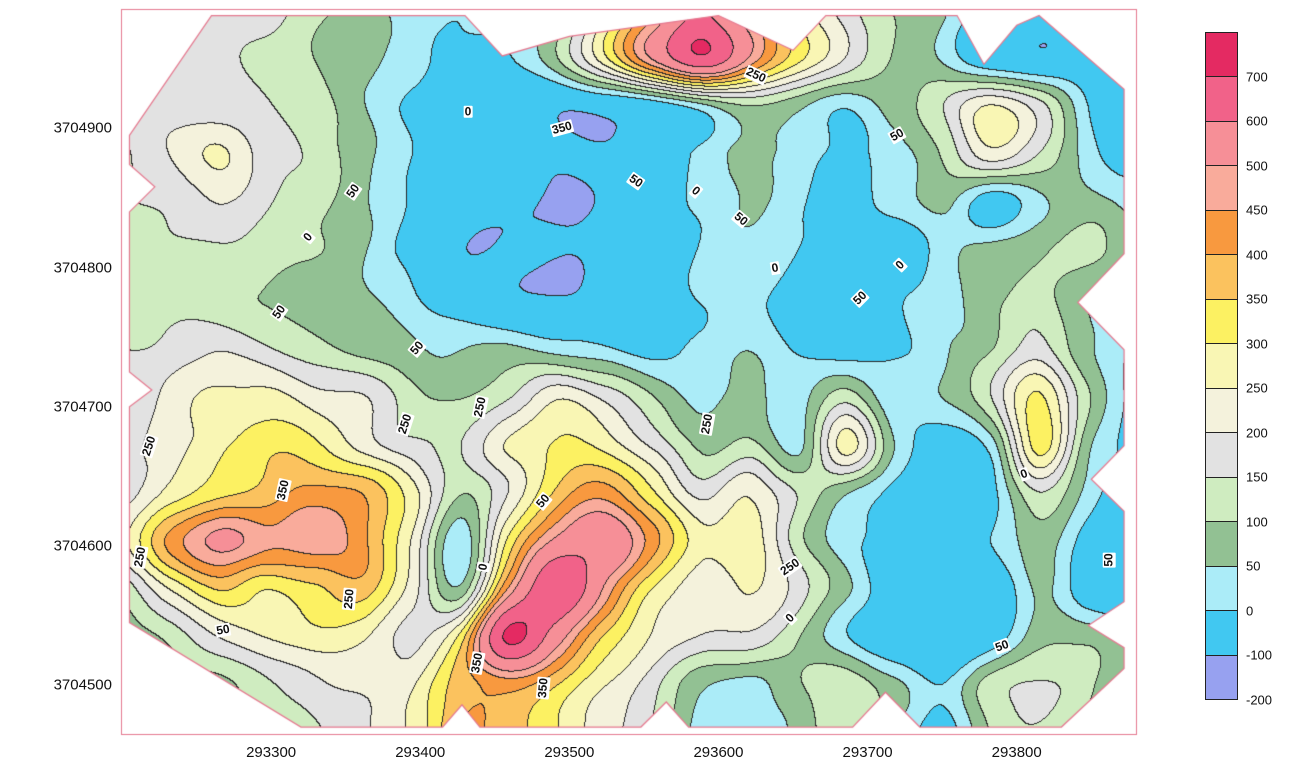 This screenshot has height=781, width=1300. Describe the element at coordinates (867, 752) in the screenshot. I see `x-axis-tick-label: 293700` at that location.